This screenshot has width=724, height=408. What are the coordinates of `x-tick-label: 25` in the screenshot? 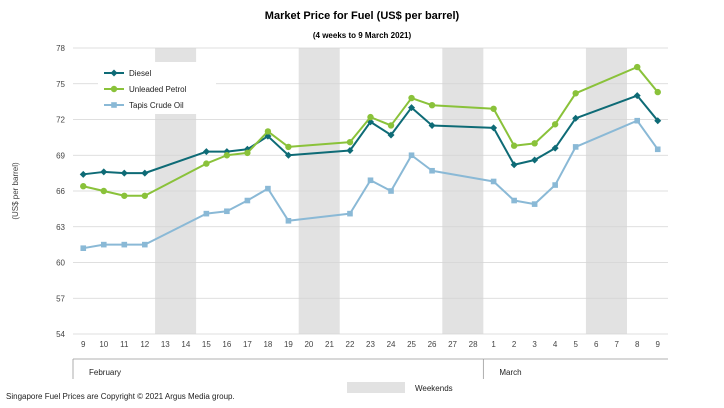 It's located at (411, 344).